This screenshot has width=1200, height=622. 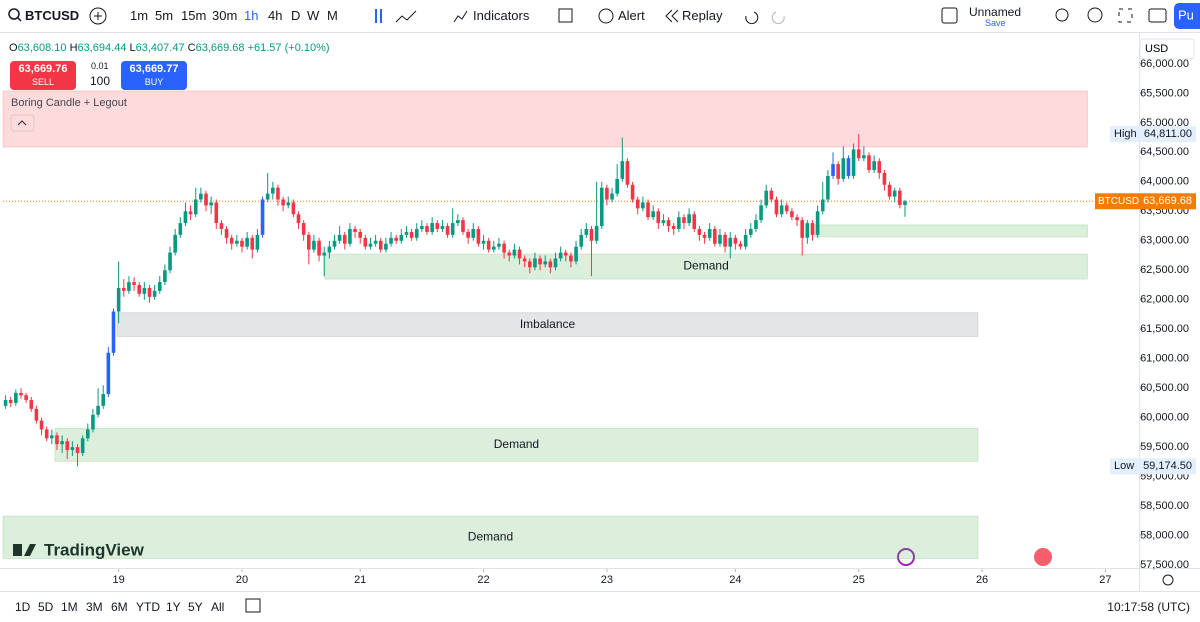 I want to click on replay-button: Replay, so click(x=702, y=15).